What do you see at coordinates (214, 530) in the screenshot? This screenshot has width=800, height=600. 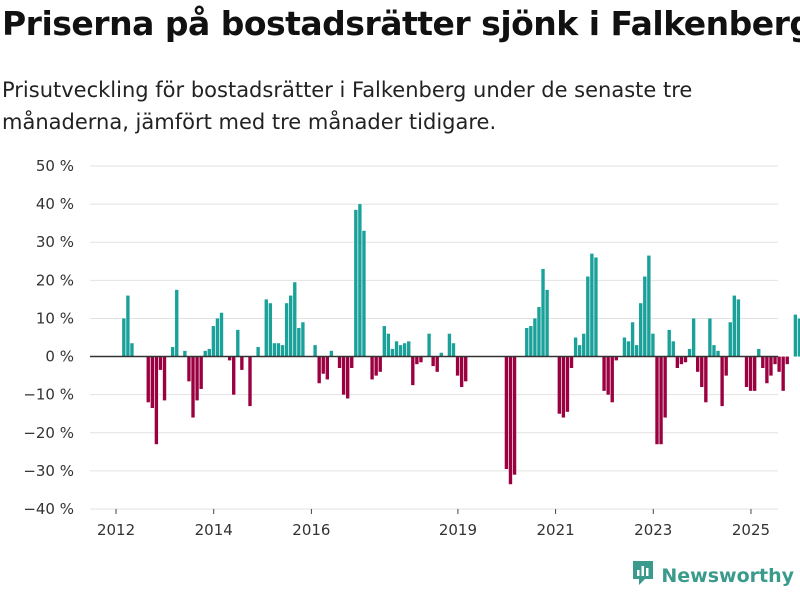 I see `x-tick-label: 2014` at bounding box center [214, 530].